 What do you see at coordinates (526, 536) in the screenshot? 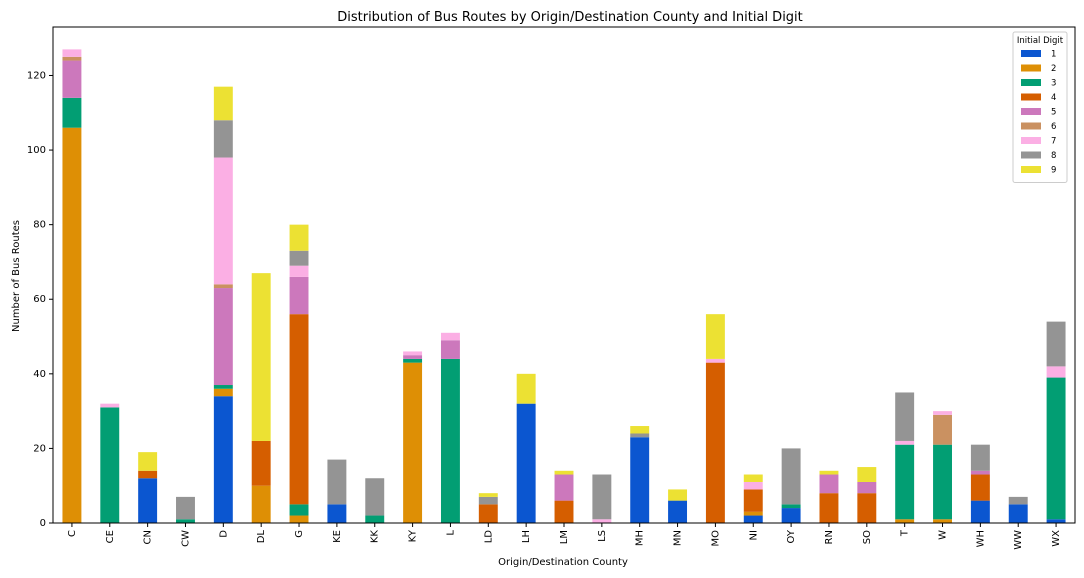
I see `x-tick-label: LH` at bounding box center [526, 536].